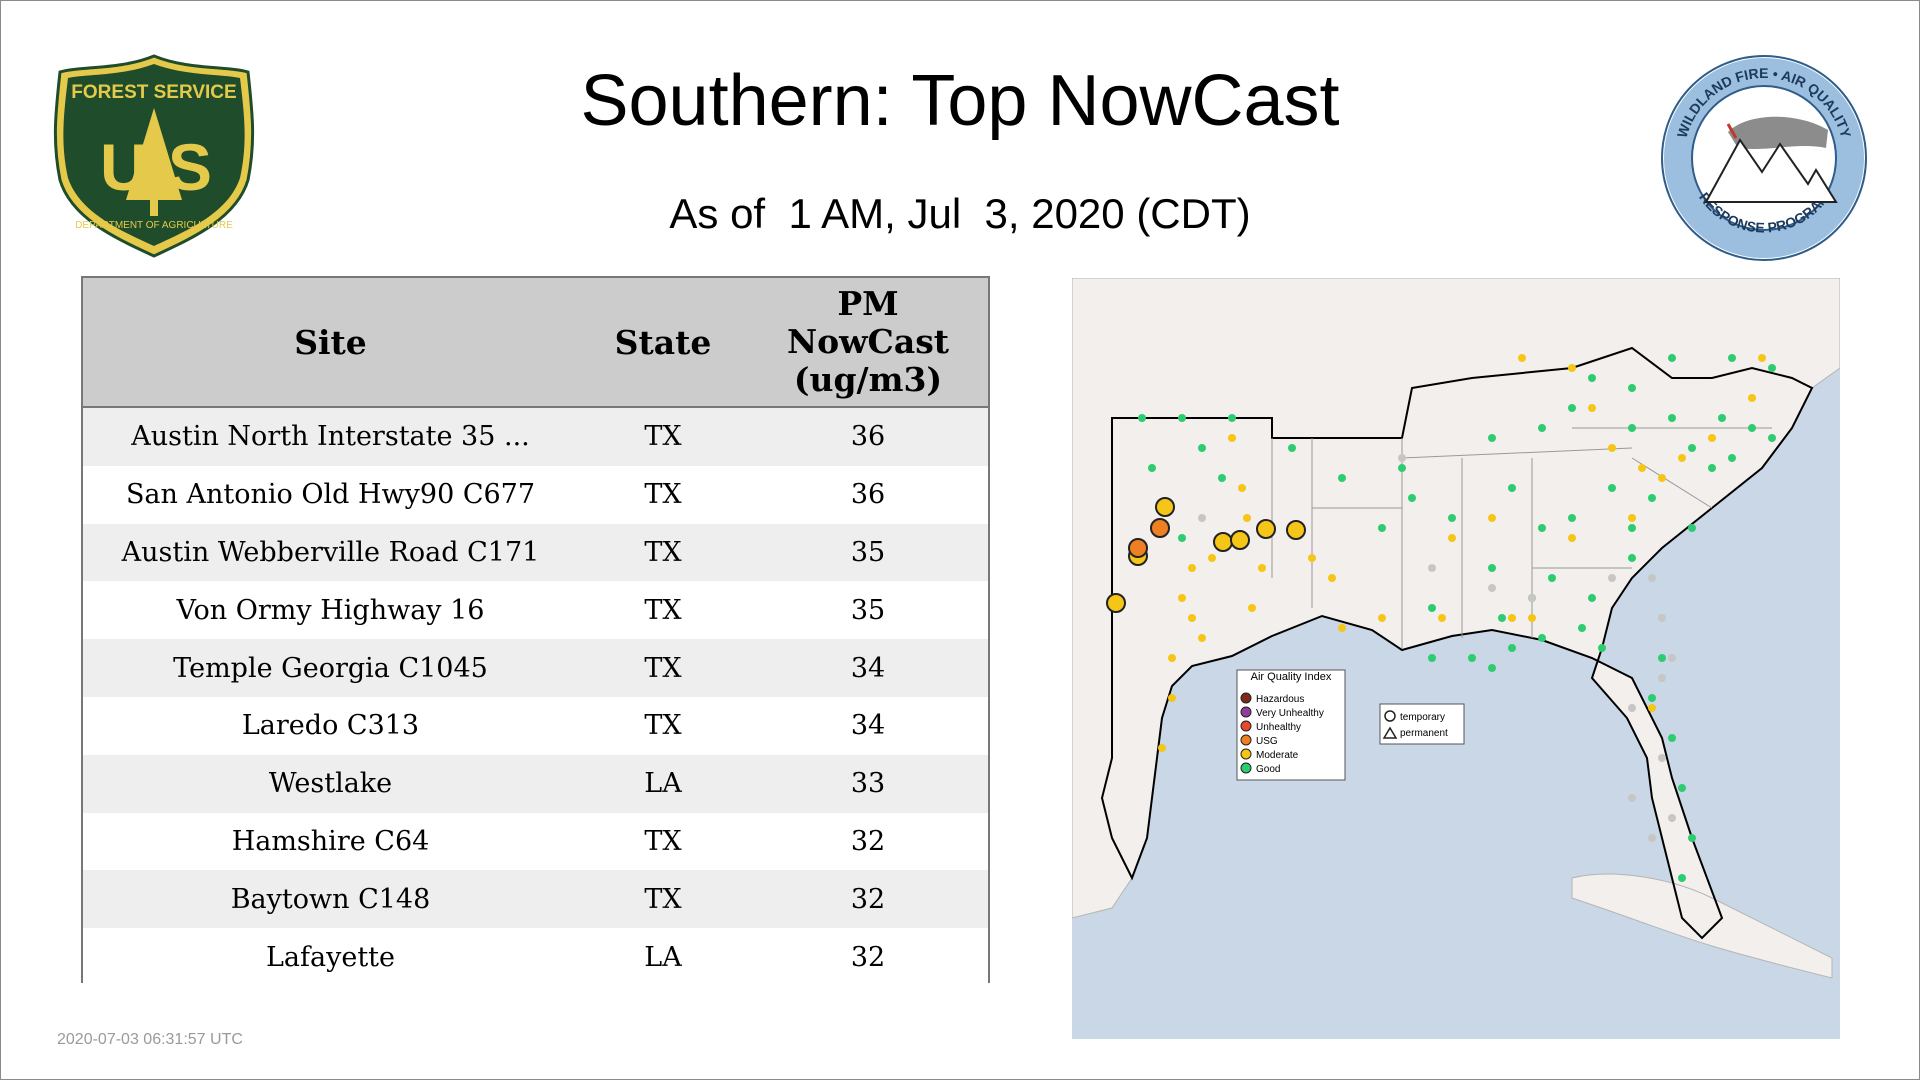 The height and width of the screenshot is (1080, 1920). I want to click on legend-unhealthy: Unhealthy, so click(1278, 727).